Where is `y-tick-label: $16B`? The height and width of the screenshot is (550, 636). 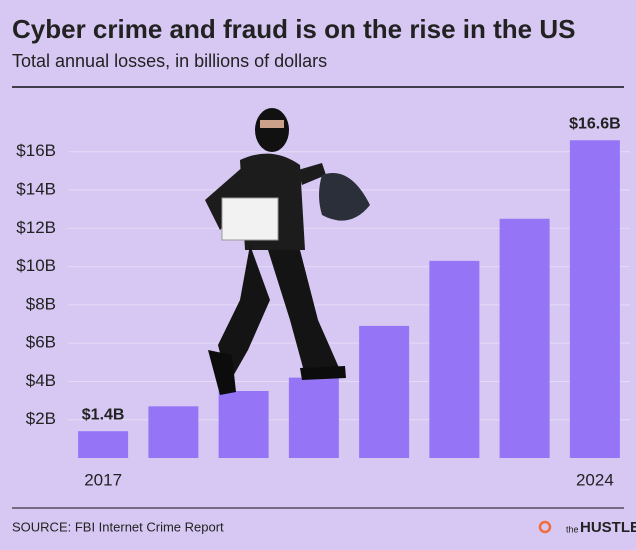 y-tick-label: $16B is located at coordinates (36, 150).